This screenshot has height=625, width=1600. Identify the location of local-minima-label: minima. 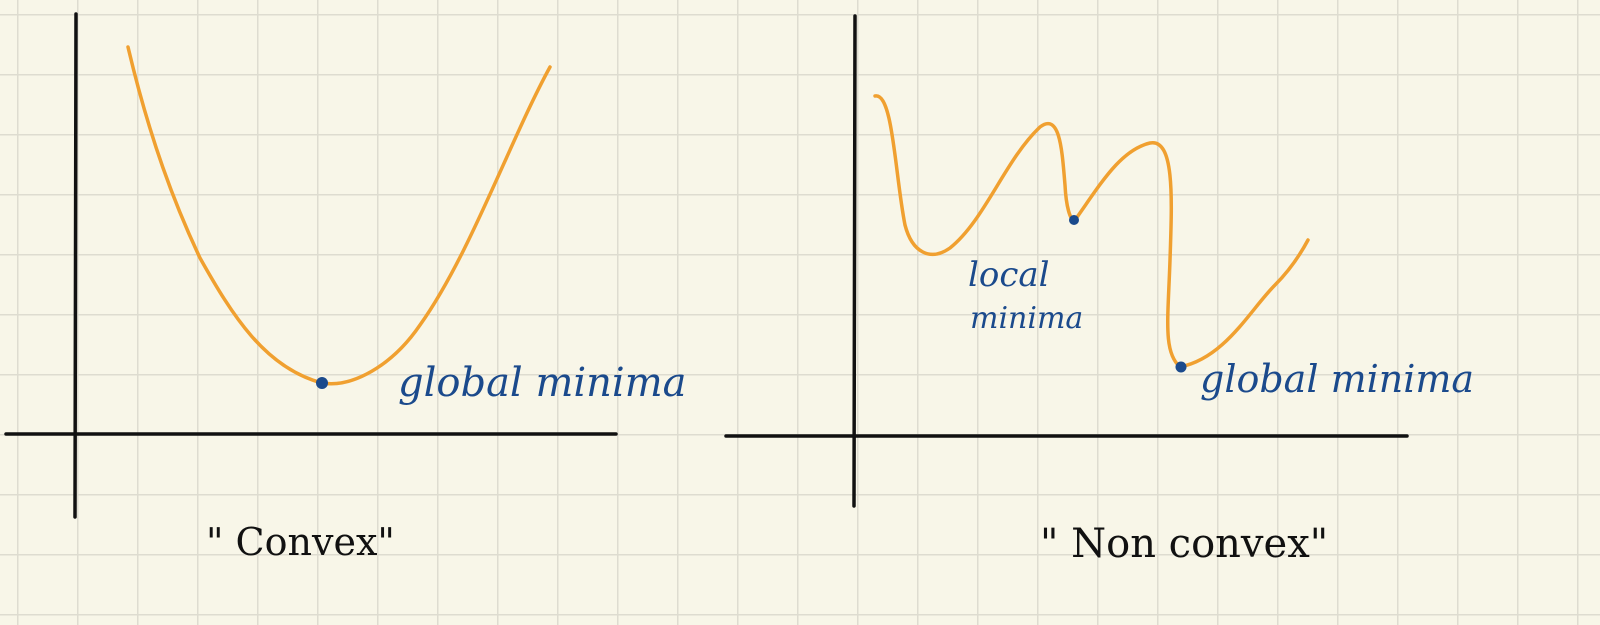
(1026, 318).